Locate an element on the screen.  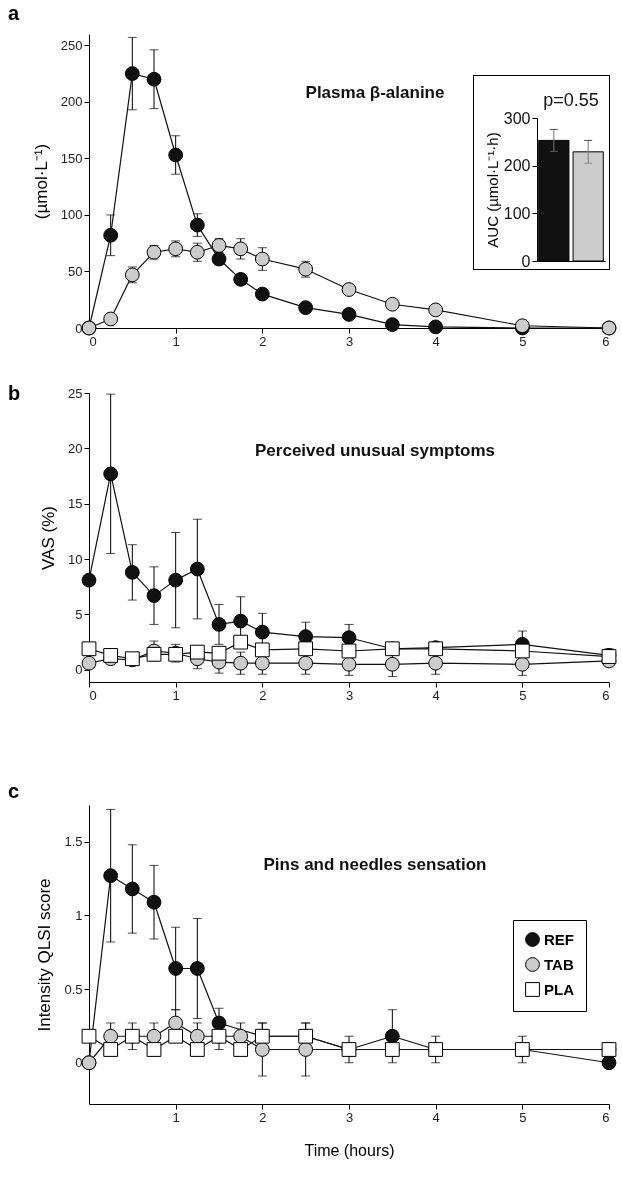
y-tick-label: 20 is located at coordinates (75, 448).